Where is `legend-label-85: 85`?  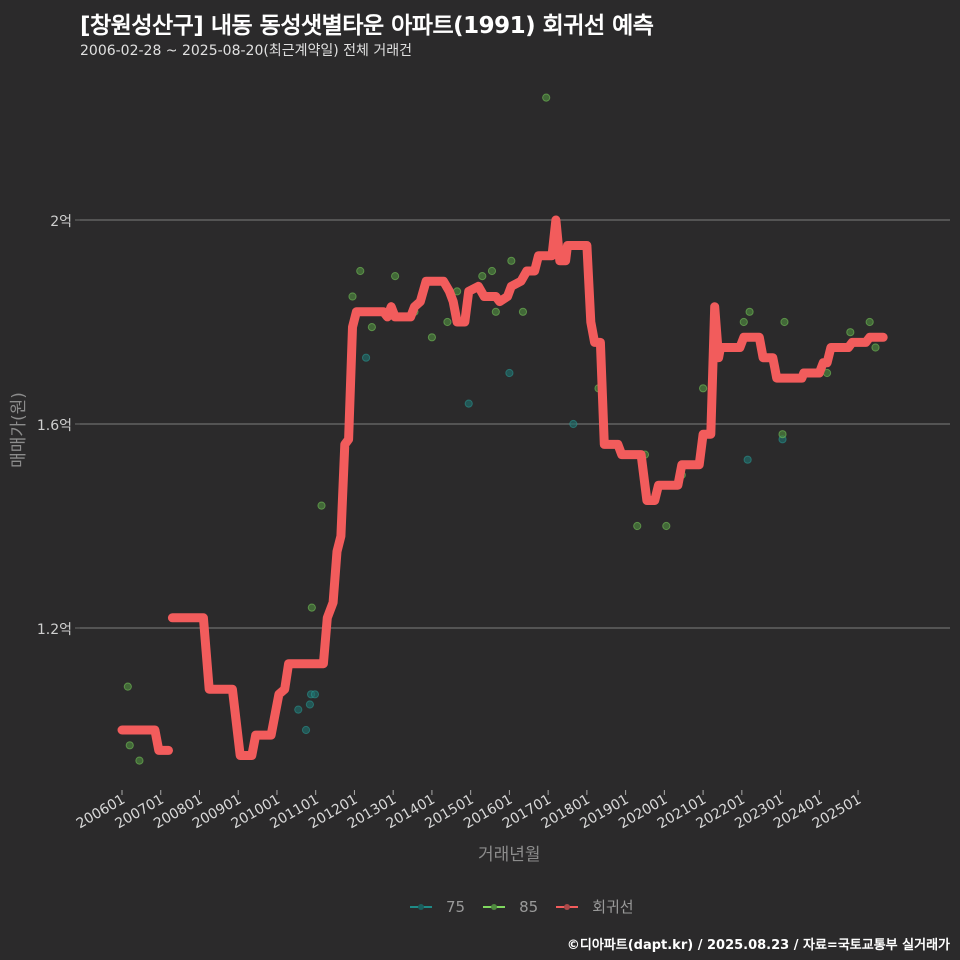 legend-label-85: 85 is located at coordinates (529, 906).